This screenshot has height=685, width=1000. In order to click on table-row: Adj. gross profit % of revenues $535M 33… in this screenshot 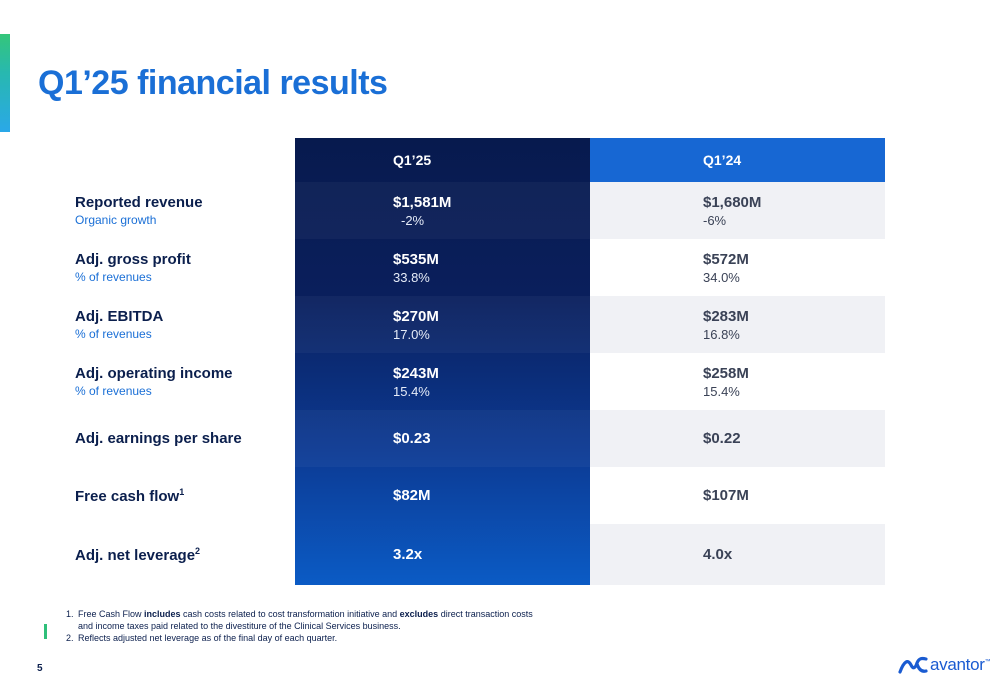, I will do `click(472, 267)`.